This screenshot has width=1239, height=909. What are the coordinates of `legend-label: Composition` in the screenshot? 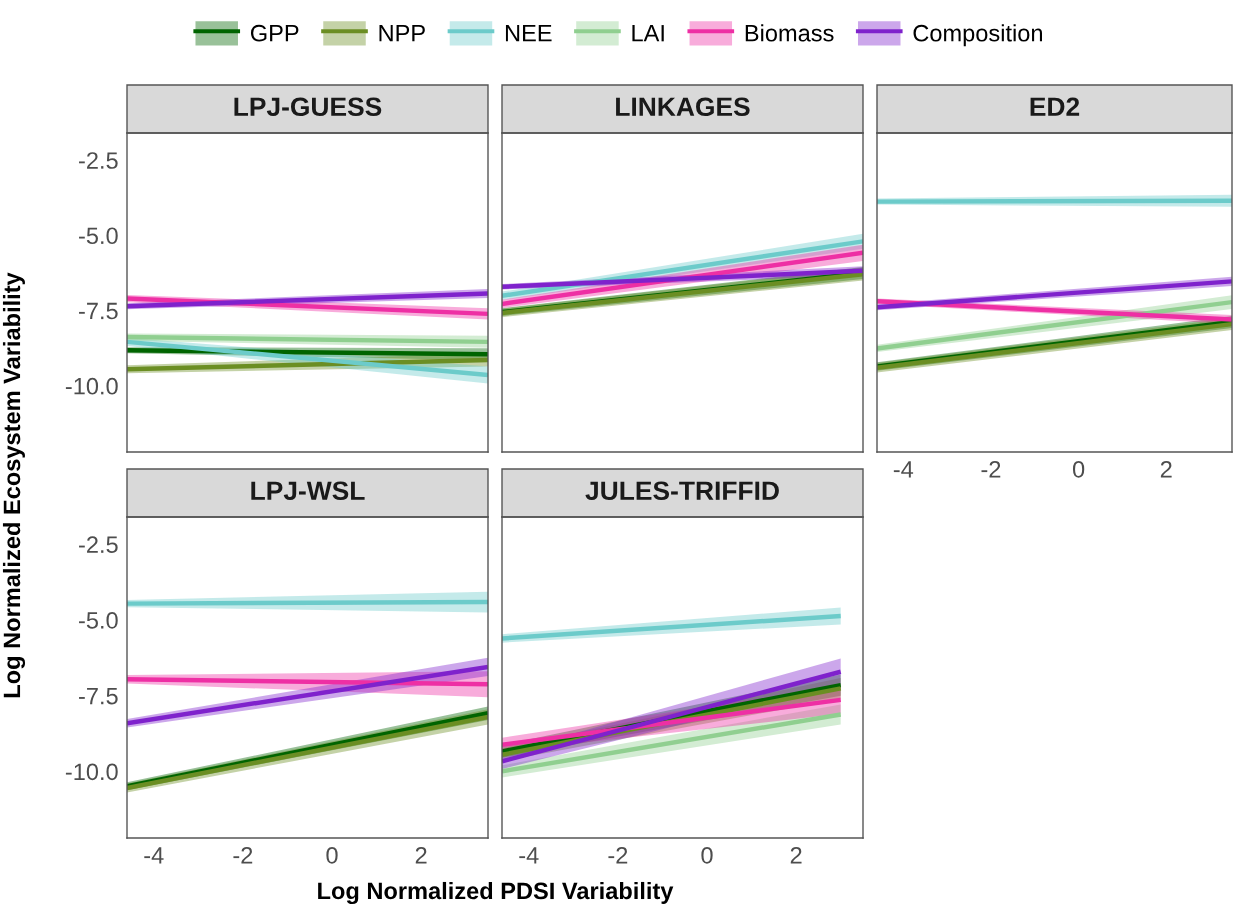 It's located at (977, 35).